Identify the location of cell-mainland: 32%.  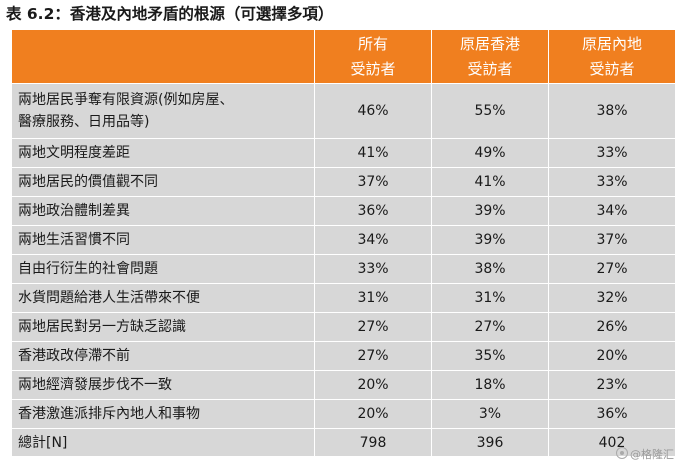
(612, 298).